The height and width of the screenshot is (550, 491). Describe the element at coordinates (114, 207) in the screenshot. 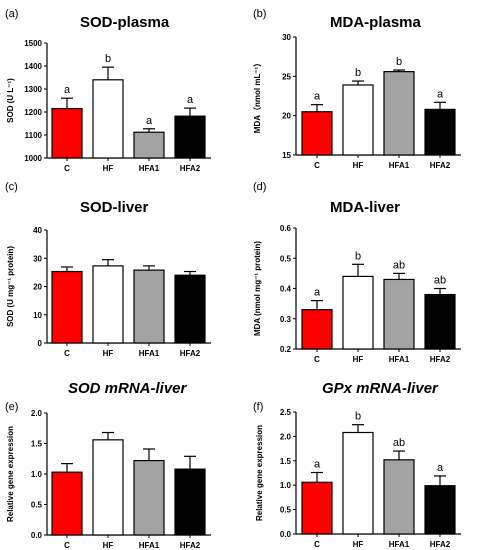

I see `chart-title: SOD-liver` at that location.